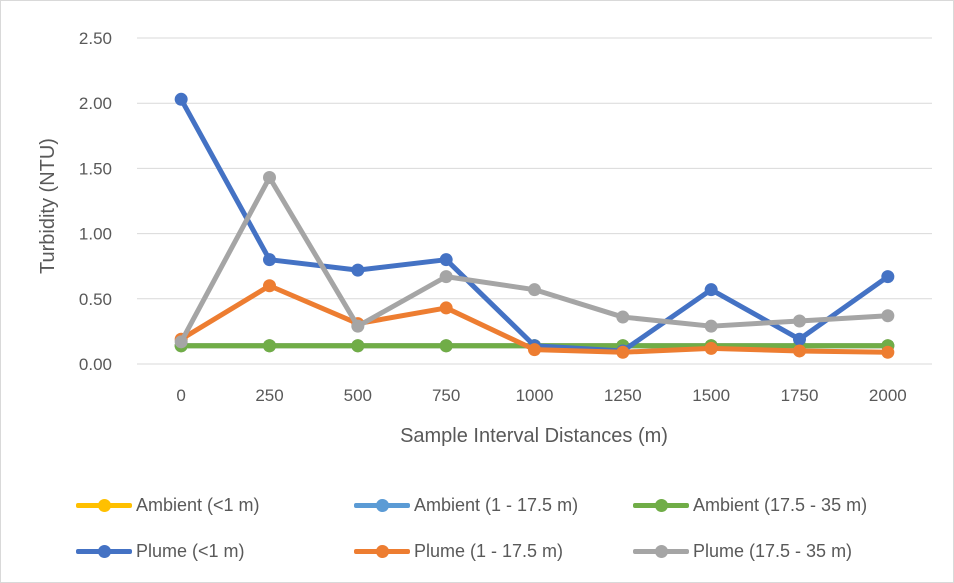 The height and width of the screenshot is (583, 954). What do you see at coordinates (95, 299) in the screenshot?
I see `y-tick-label: 0.50` at bounding box center [95, 299].